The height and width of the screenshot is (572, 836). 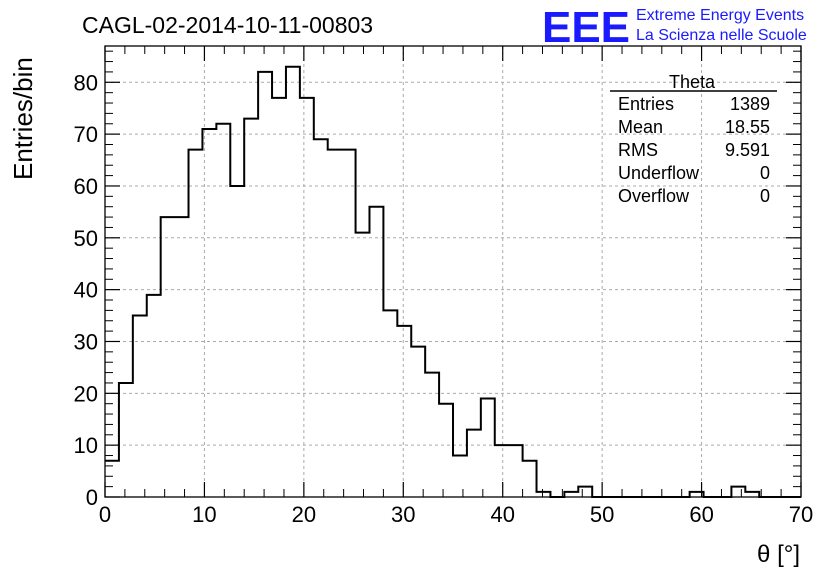 What do you see at coordinates (92, 497) in the screenshot?
I see `y-tick-label: 0` at bounding box center [92, 497].